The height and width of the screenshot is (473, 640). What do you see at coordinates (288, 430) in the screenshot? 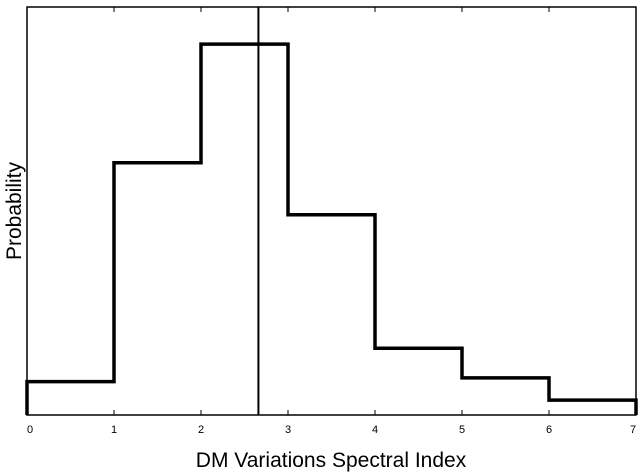
I see `x-tick-label: 3` at bounding box center [288, 430].